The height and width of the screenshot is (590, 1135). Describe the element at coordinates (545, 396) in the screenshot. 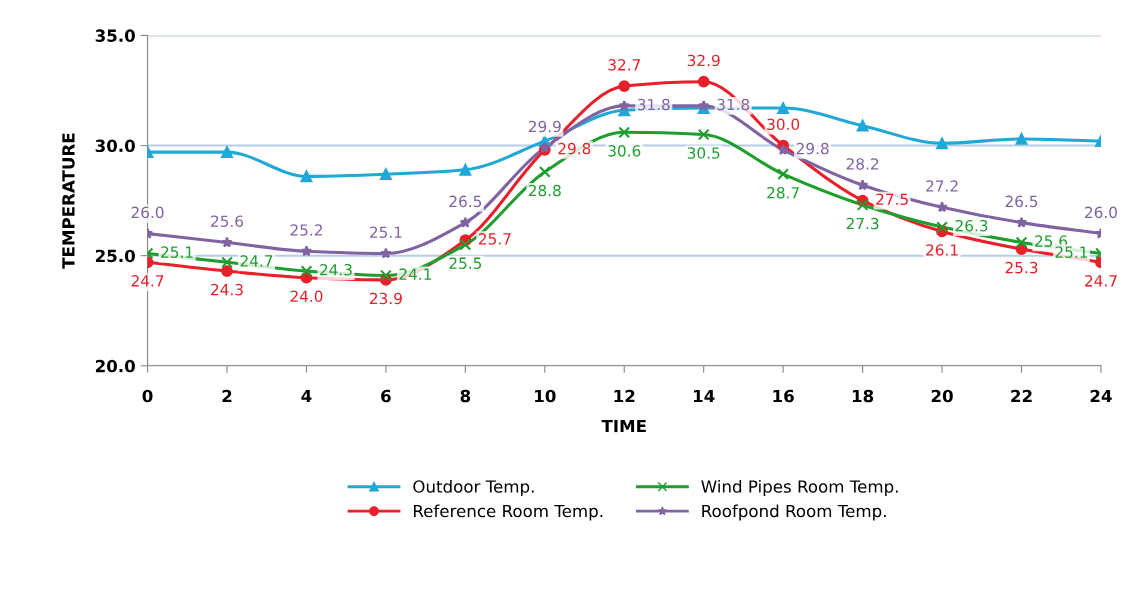

I see `x-tick-label: 10` at that location.